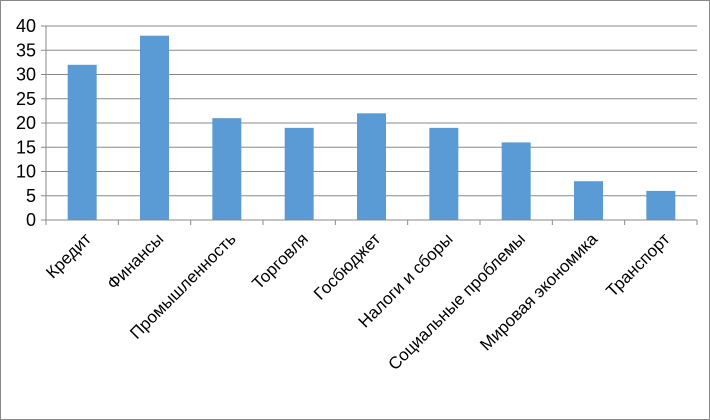 This screenshot has height=420, width=710. I want to click on y-axis-ticks: 0 5 10 15 20 25 30 35 40, so click(31, 123).